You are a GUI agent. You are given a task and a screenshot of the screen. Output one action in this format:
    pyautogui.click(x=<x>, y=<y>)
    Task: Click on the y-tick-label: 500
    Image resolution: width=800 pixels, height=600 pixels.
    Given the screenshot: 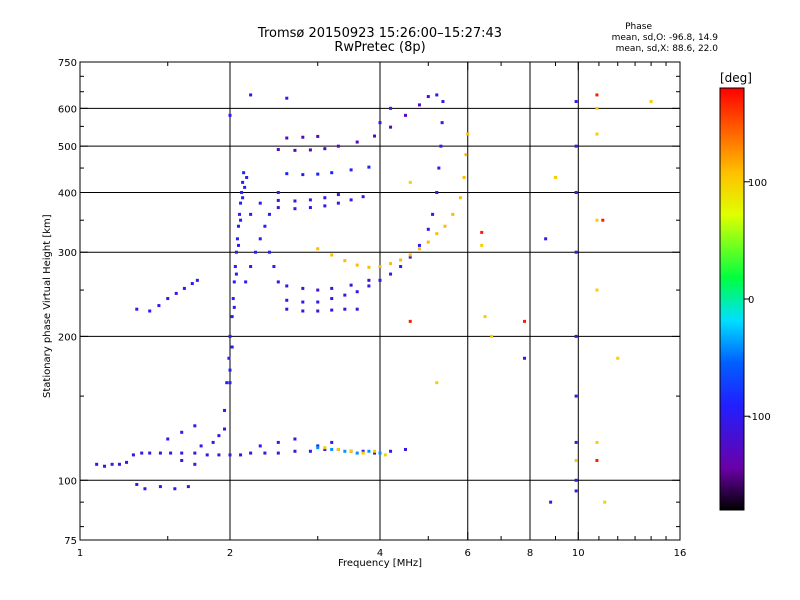 What is the action you would take?
    pyautogui.click(x=67, y=147)
    